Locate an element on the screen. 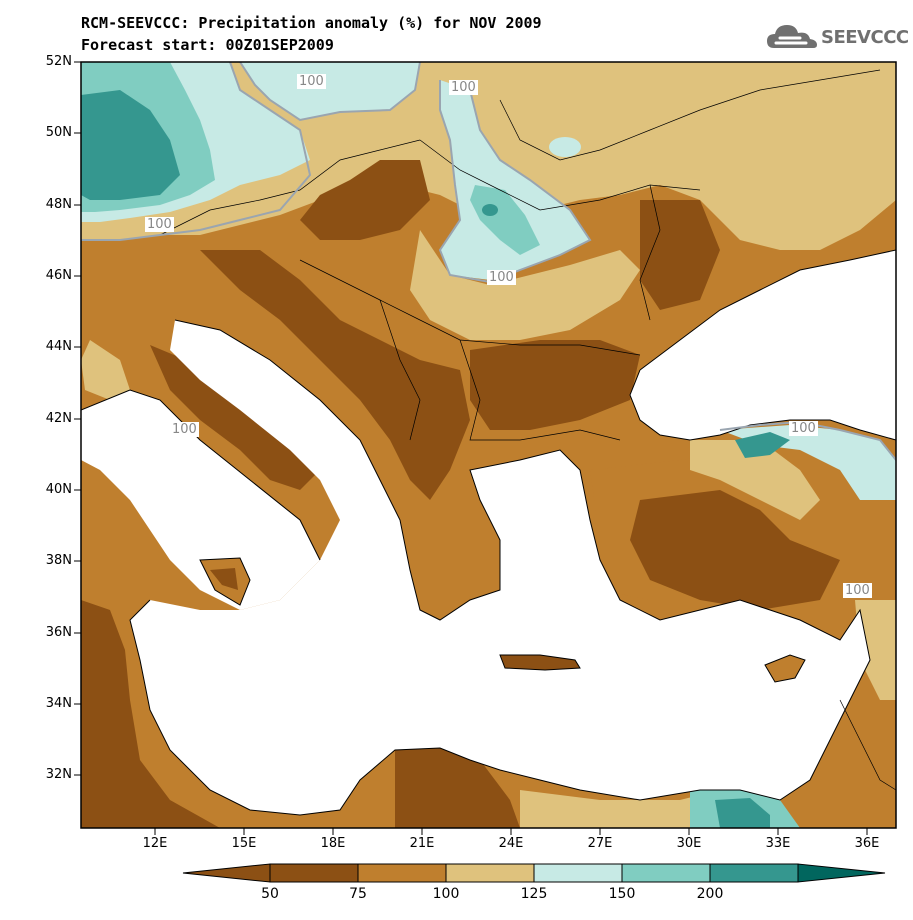 Image resolution: width=913 pixels, height=920 pixels. anomaly-field-slightly-dry-italy-west is located at coordinates (105, 370).